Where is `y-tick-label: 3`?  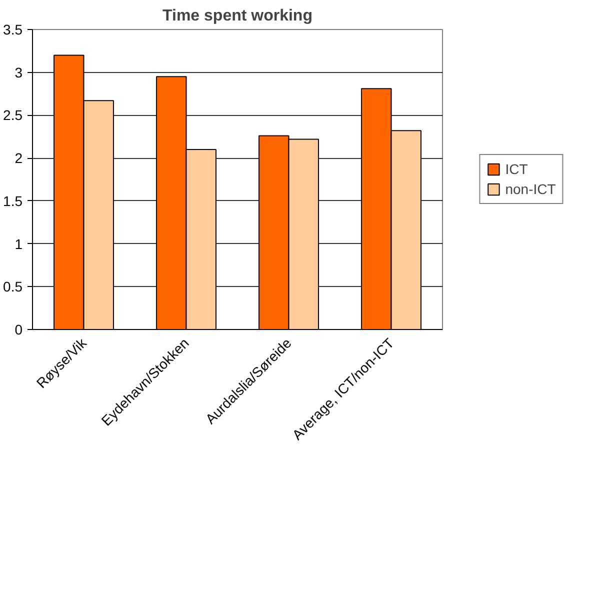
y-tick-label: 3 is located at coordinates (18, 72).